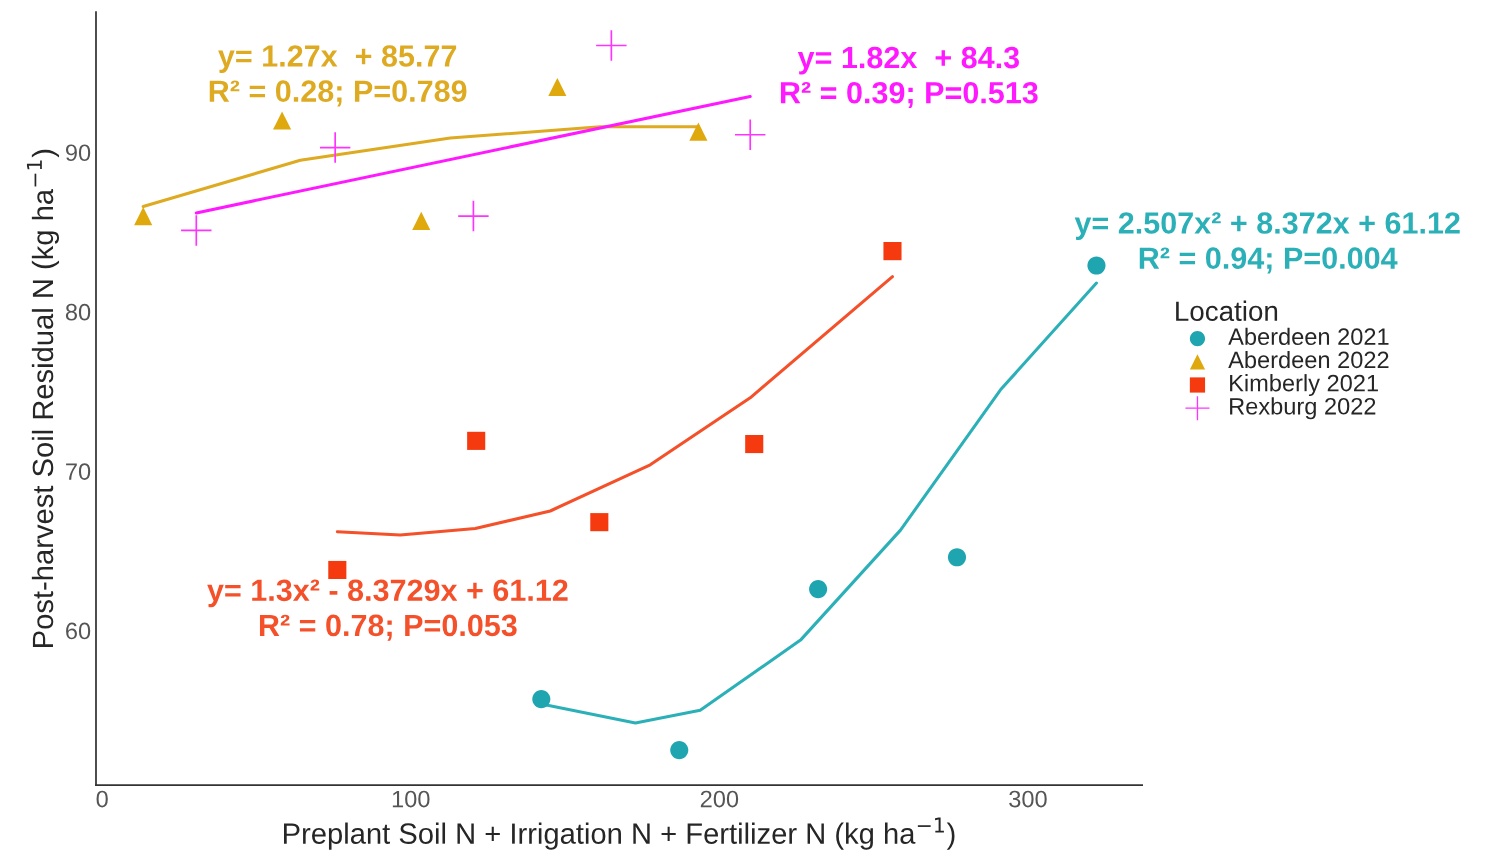  Describe the element at coordinates (1304, 385) in the screenshot. I see `legend-label: Kimberly 2021` at that location.